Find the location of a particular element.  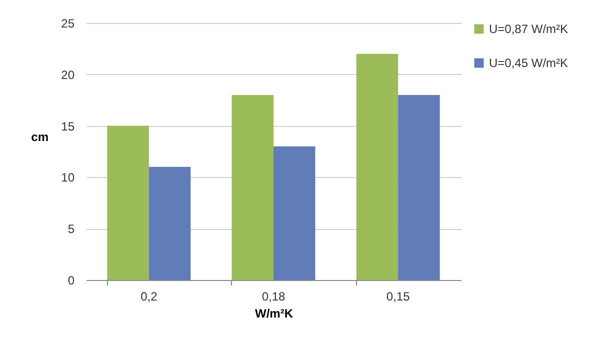

y-tick-label: 5 is located at coordinates (71, 229).